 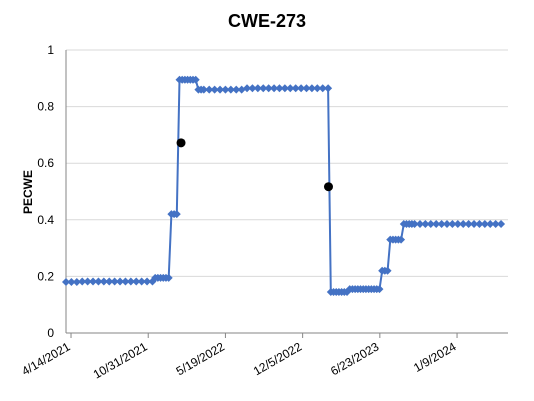 I want to click on x-tick-label: 6/23/2023, so click(x=355, y=358).